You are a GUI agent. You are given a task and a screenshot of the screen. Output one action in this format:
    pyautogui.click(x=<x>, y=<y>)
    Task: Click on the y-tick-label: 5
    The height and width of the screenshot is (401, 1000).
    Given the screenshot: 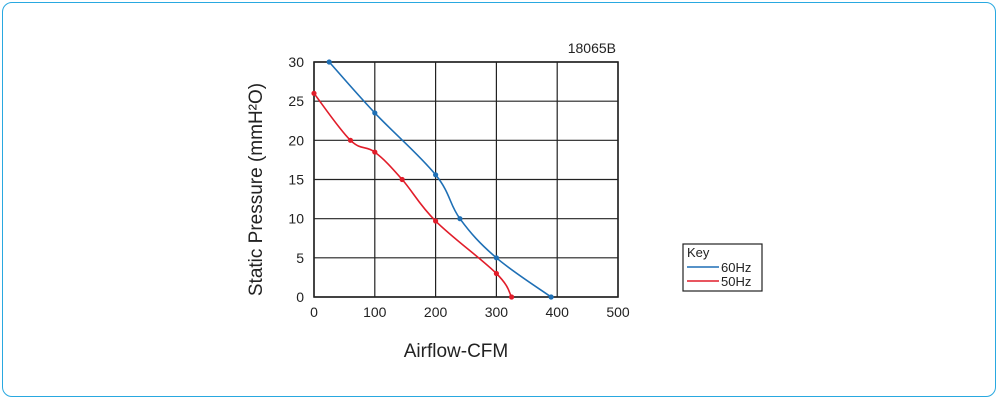 What is the action you would take?
    pyautogui.click(x=300, y=258)
    